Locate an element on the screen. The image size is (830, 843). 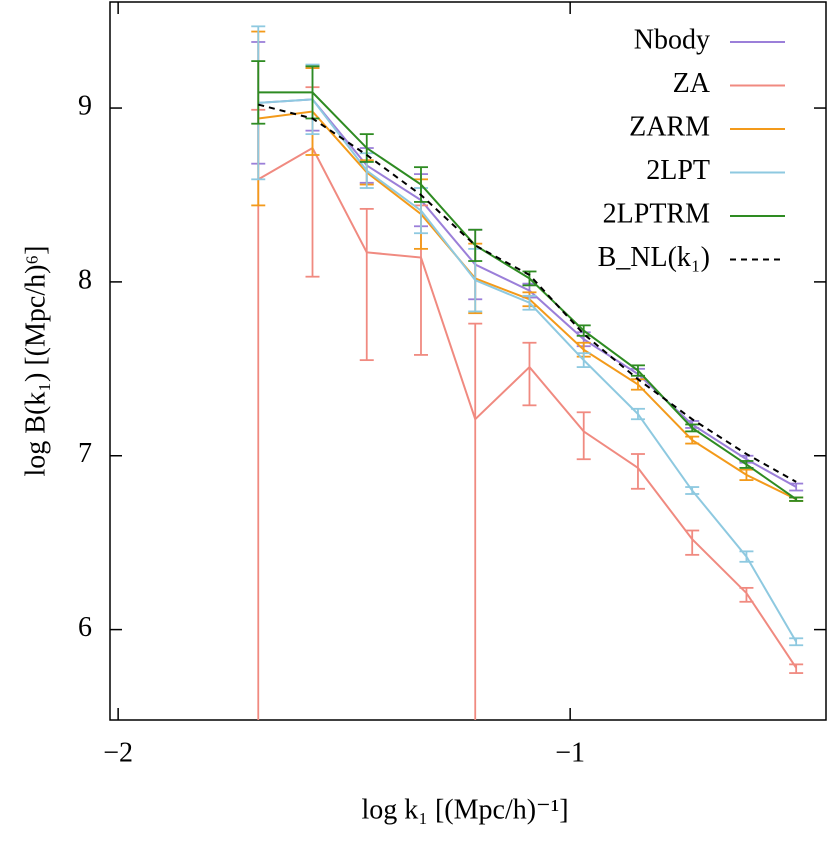
legend-label: ZA is located at coordinates (692, 83).